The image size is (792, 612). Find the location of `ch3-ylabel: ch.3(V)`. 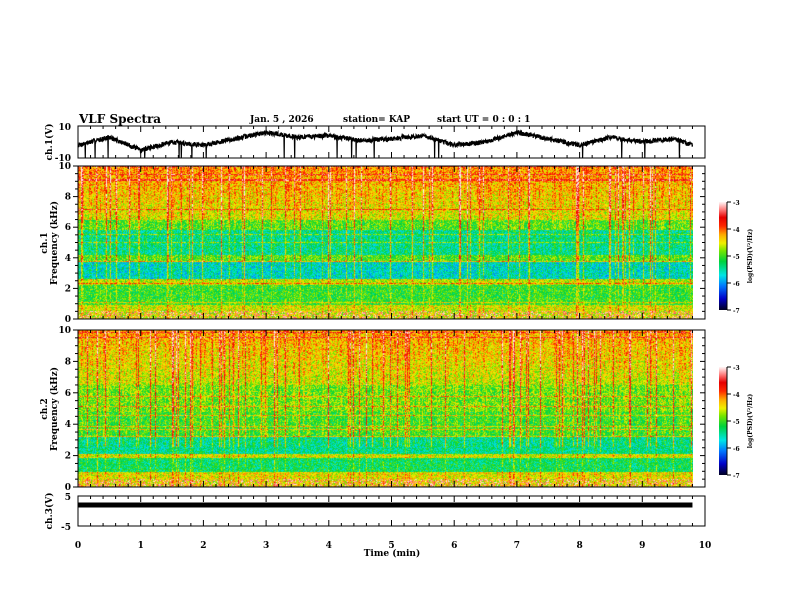

ch3-ylabel: ch.3(V) is located at coordinates (49, 511).